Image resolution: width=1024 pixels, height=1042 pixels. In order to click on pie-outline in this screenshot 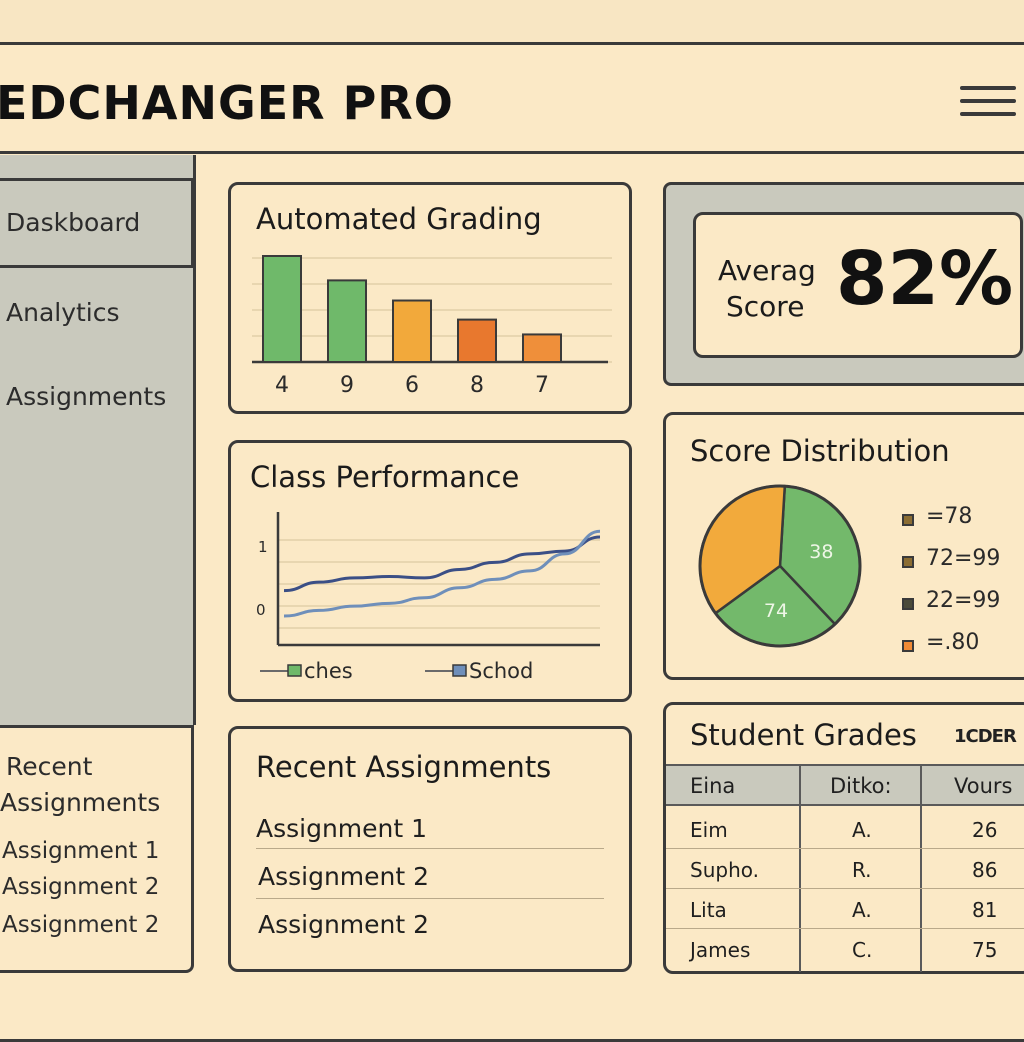, I will do `click(780, 566)`.